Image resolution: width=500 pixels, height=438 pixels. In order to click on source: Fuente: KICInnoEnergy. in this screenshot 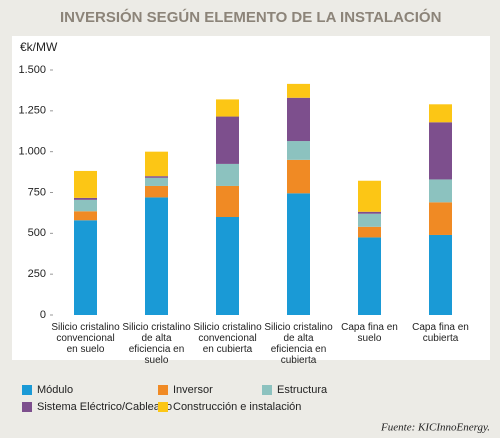, I will do `click(435, 428)`.